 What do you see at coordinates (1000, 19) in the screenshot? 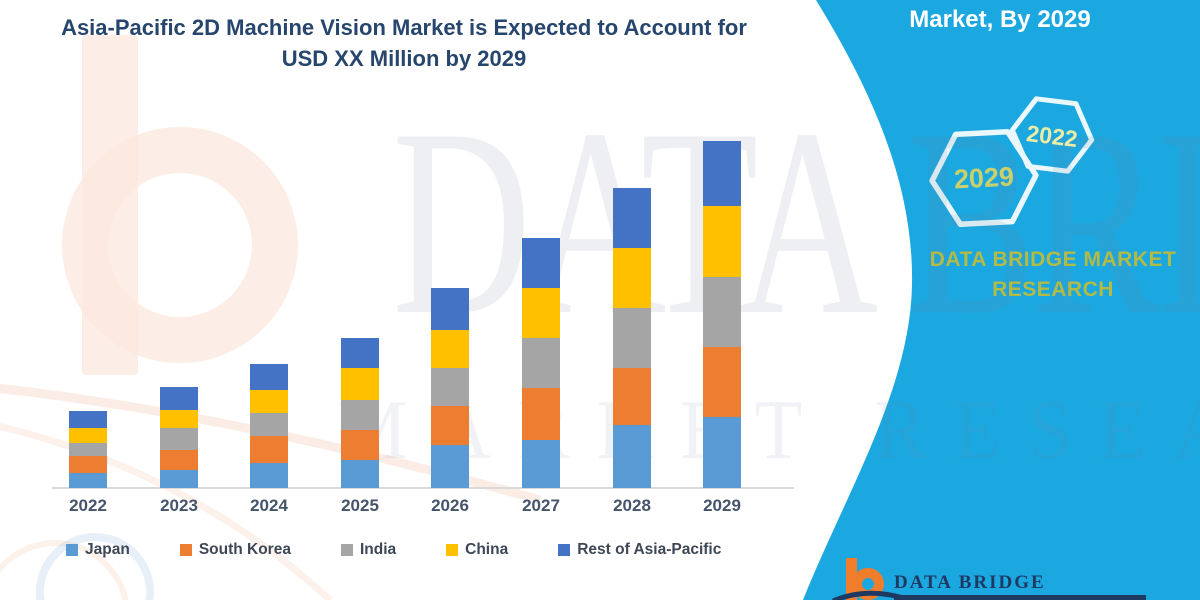
I see `side-panel-heading: Market, By 2029` at bounding box center [1000, 19].